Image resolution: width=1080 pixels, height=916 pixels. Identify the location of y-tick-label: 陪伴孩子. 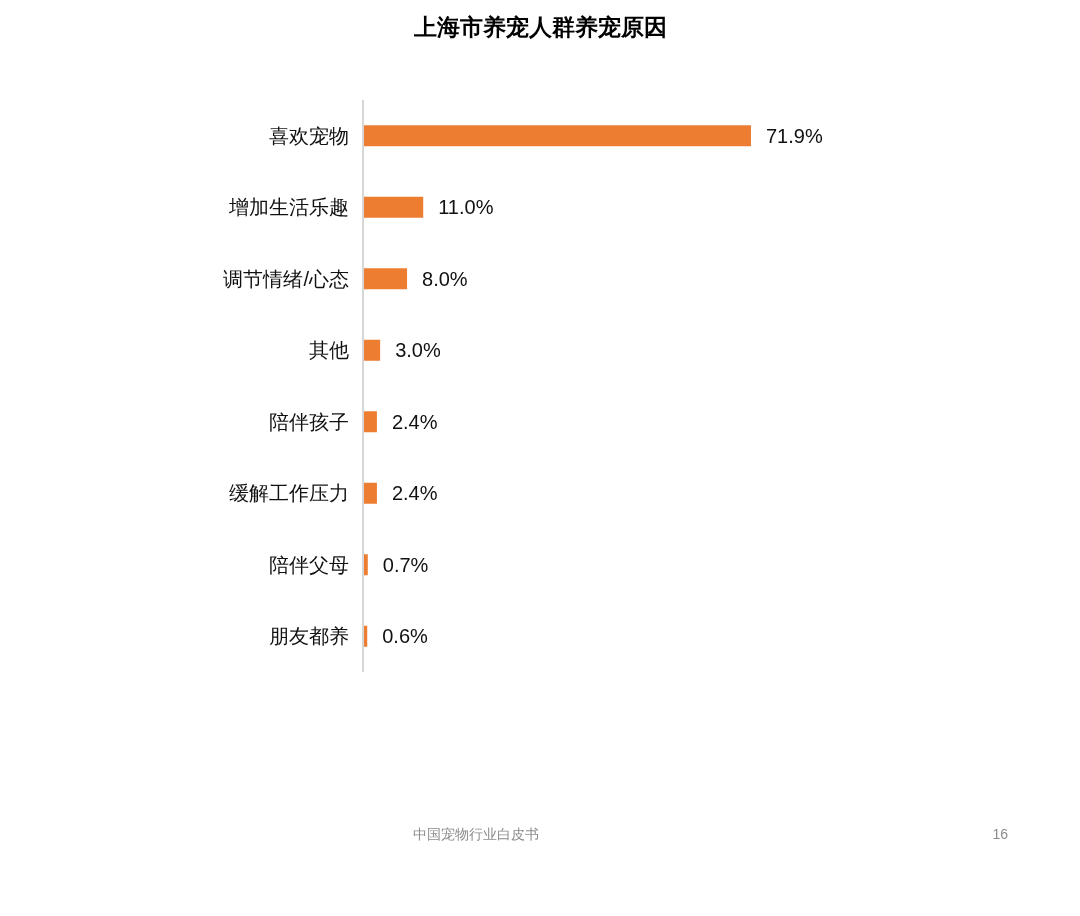
(309, 421).